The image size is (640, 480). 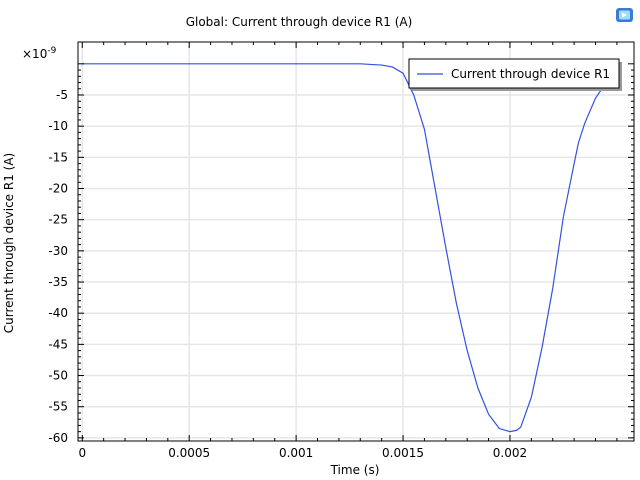 I want to click on x-tick-label: 0.002, so click(x=510, y=453).